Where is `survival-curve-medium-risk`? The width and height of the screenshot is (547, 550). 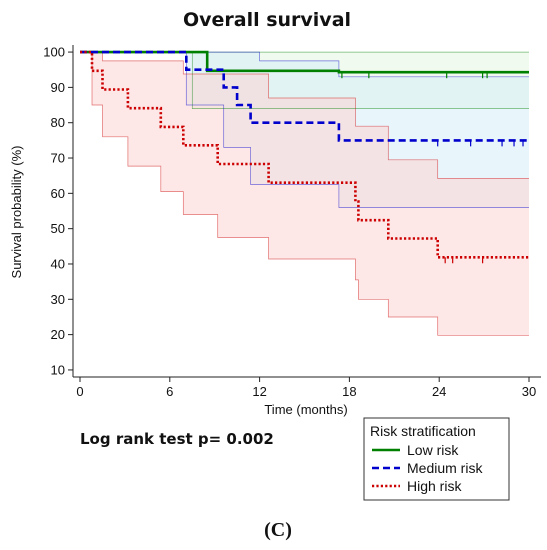
survival-curve-medium-risk is located at coordinates (304, 96).